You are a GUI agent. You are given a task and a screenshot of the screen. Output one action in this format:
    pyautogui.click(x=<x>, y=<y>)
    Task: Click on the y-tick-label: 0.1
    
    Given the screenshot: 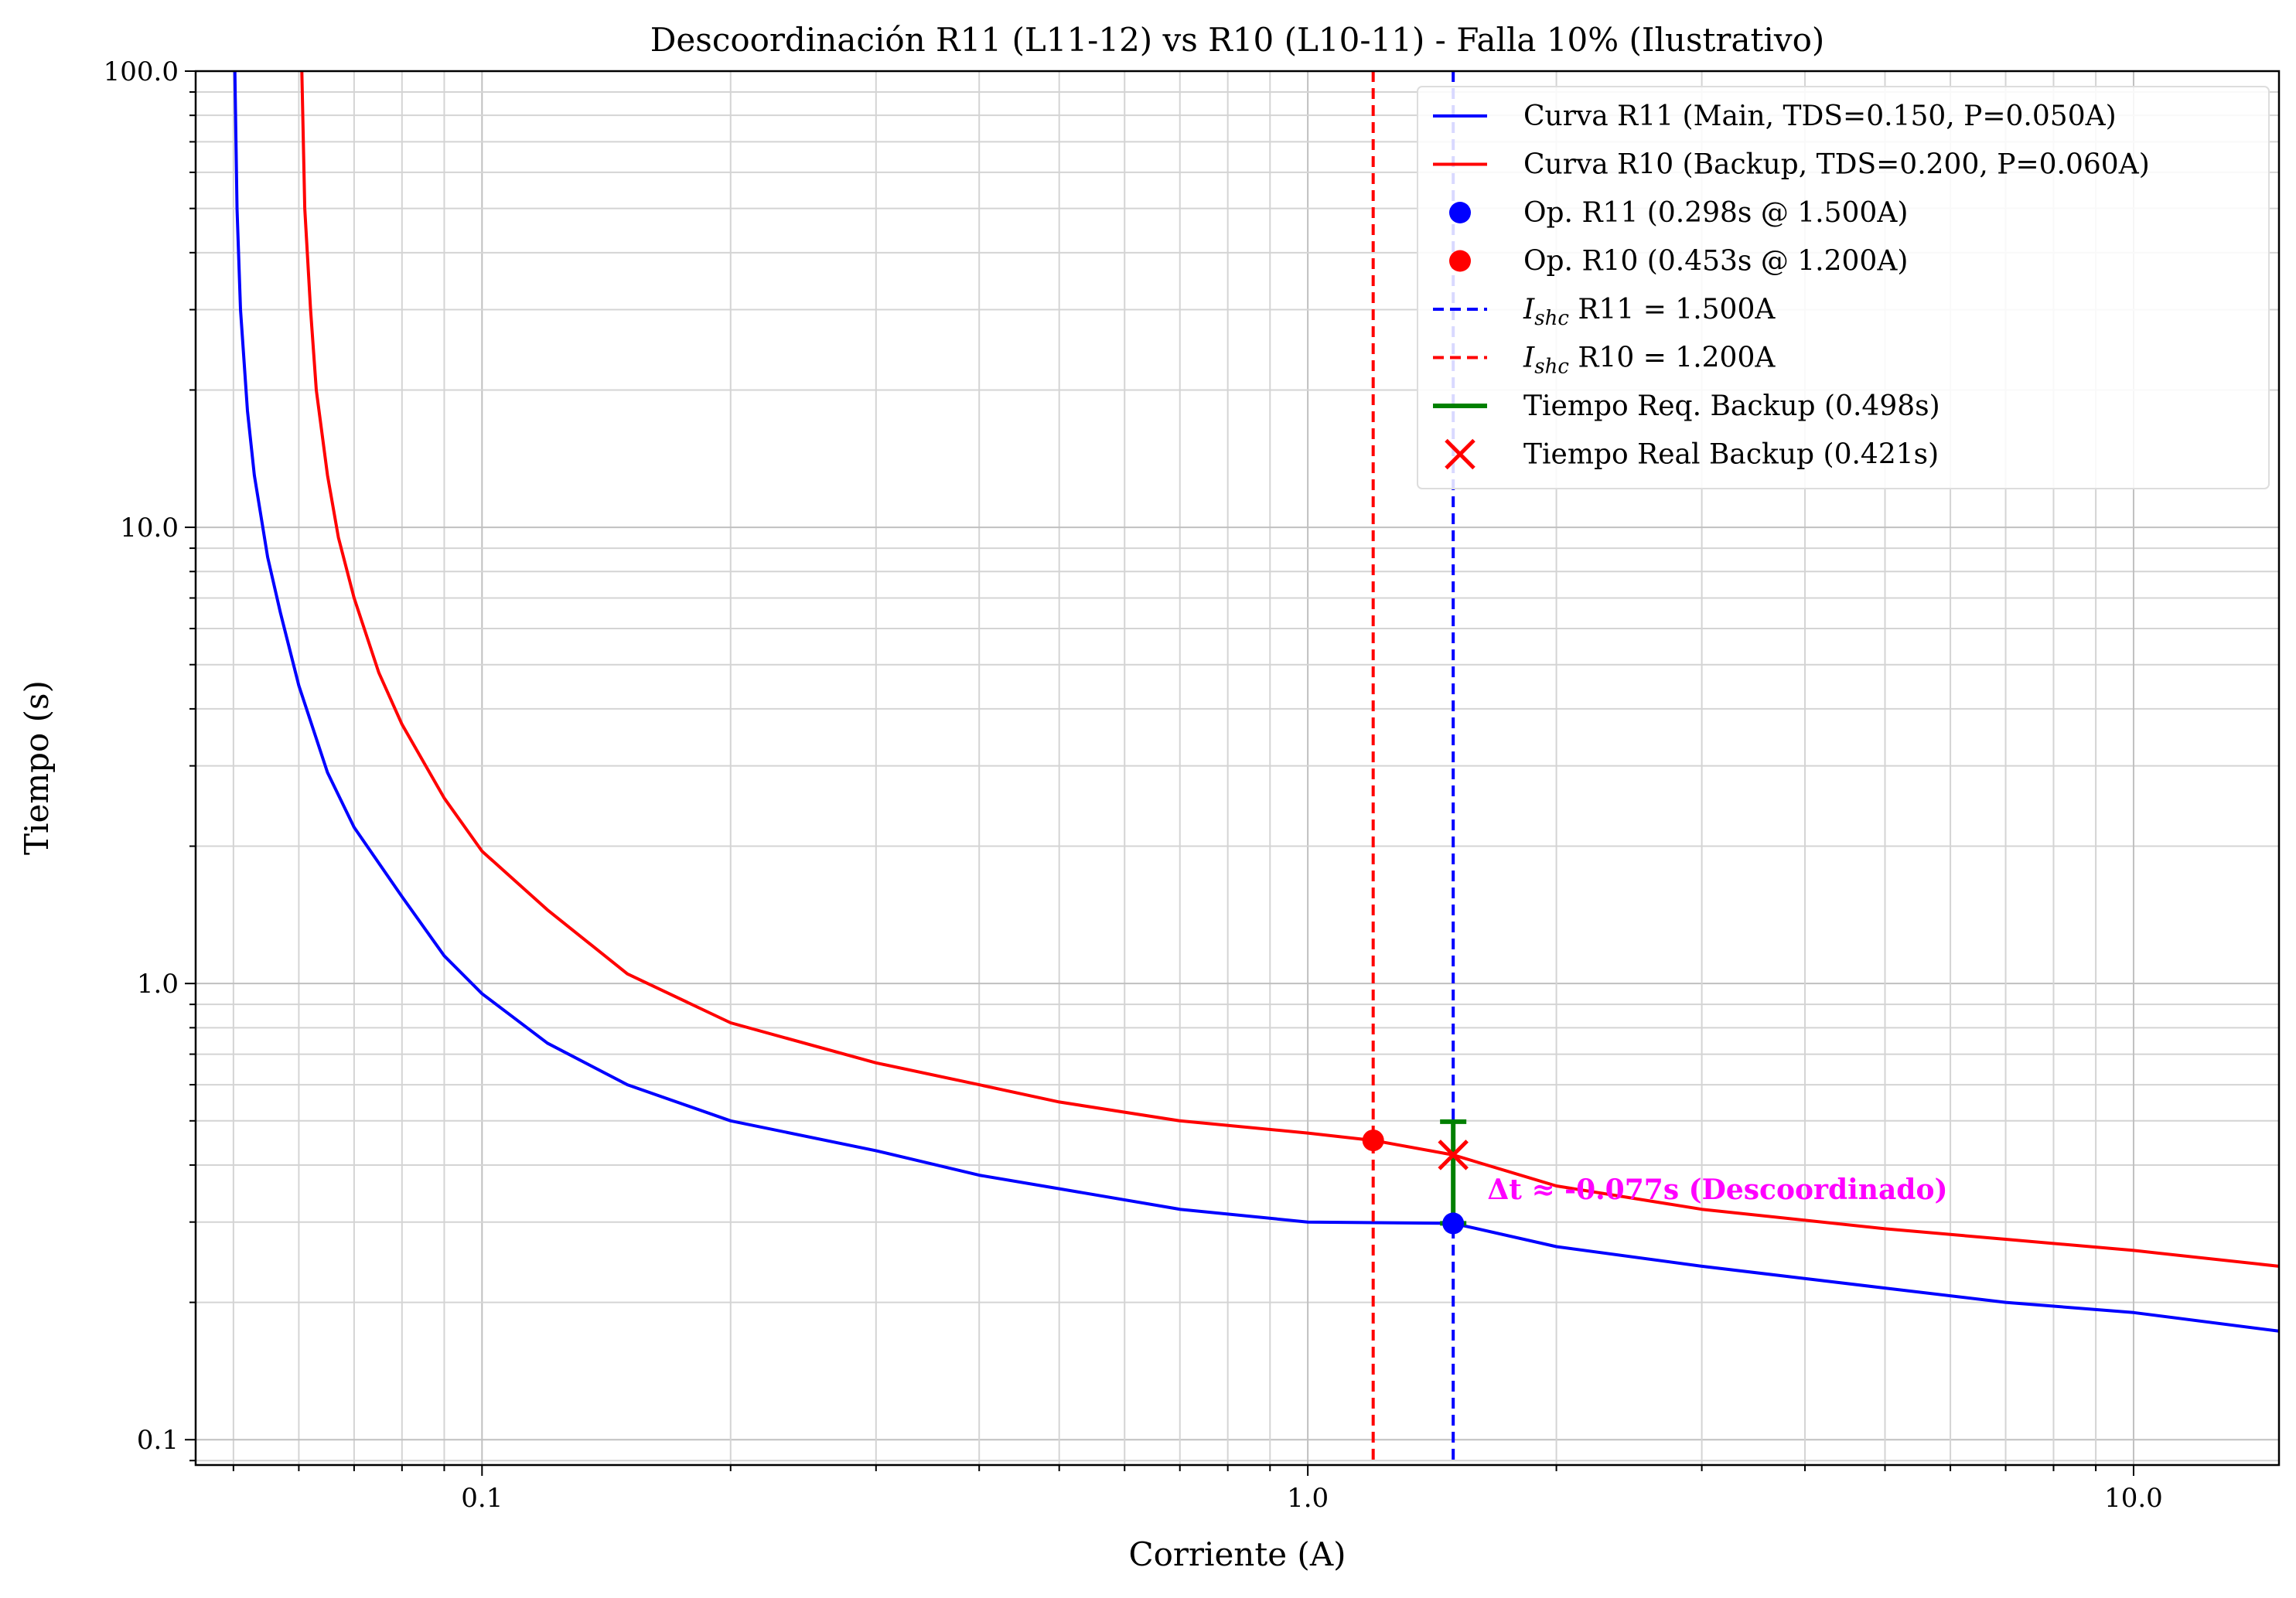 What is the action you would take?
    pyautogui.click(x=158, y=1440)
    